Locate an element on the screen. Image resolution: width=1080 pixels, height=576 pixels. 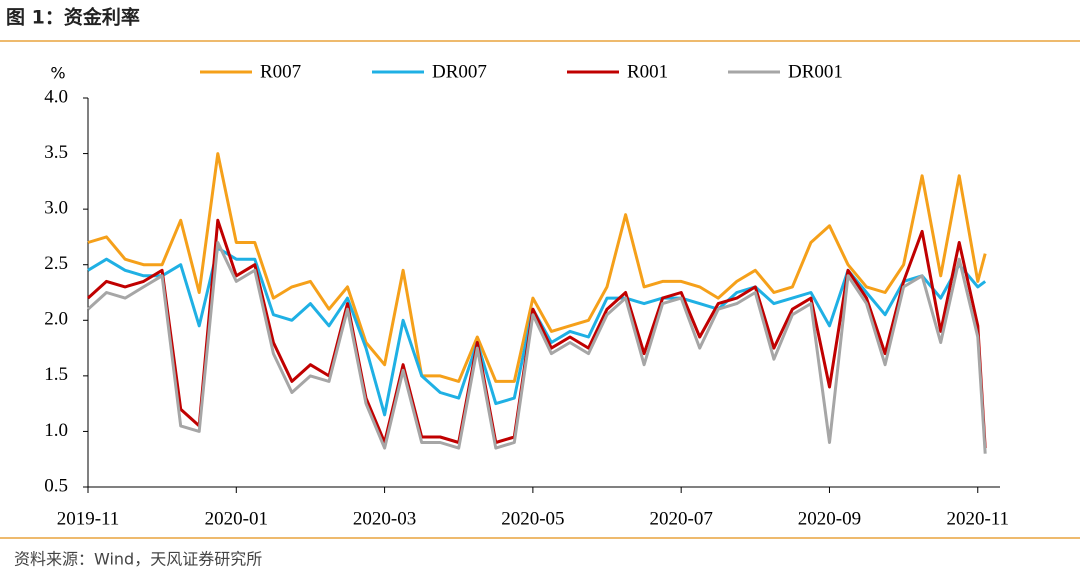
y-tick-label: 1.0 is located at coordinates (56, 430).